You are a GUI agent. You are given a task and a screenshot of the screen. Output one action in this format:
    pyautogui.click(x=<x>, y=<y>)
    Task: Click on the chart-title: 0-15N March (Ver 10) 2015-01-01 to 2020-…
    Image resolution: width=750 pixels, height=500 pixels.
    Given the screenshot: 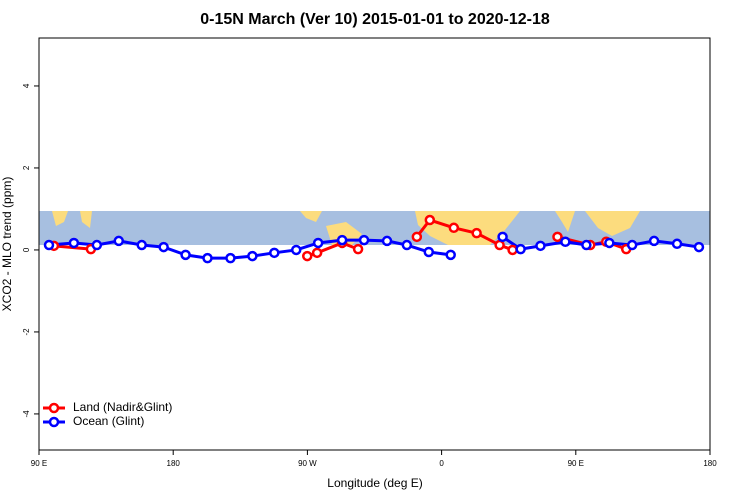 What is the action you would take?
    pyautogui.click(x=375, y=19)
    